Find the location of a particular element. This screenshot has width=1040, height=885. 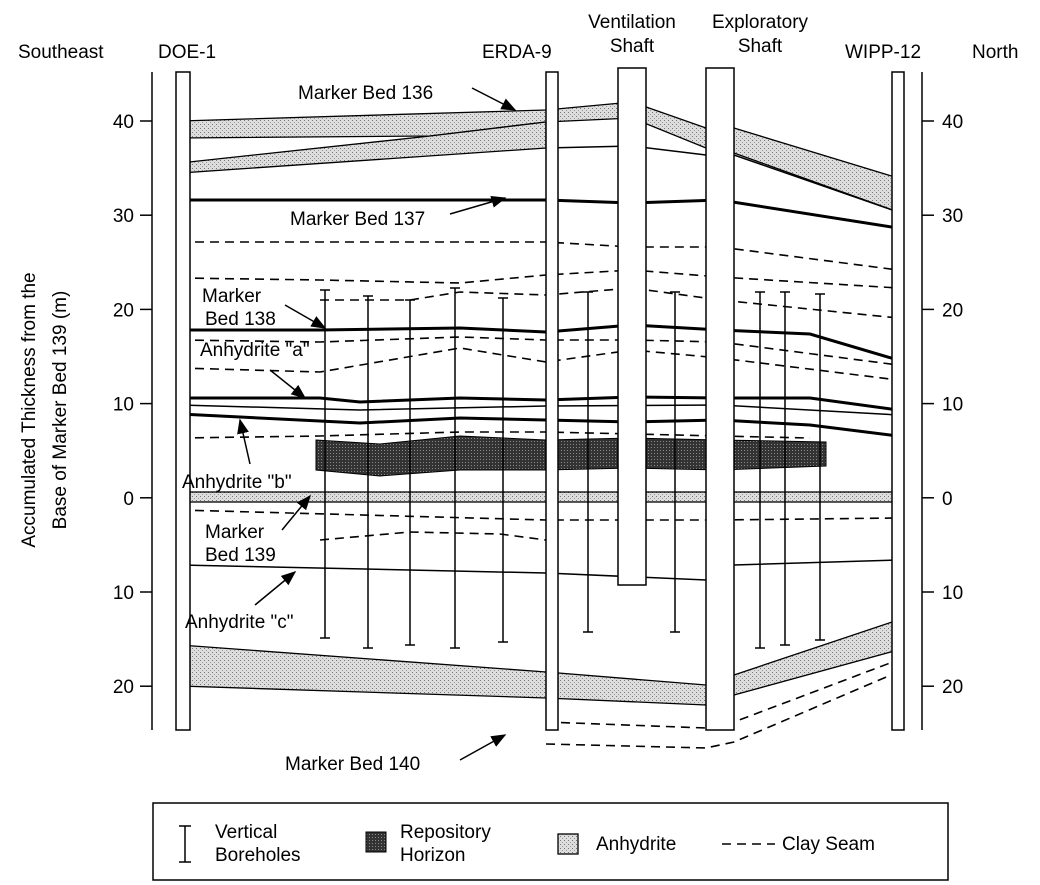

annotation: Anhydrite "b" is located at coordinates (237, 482).